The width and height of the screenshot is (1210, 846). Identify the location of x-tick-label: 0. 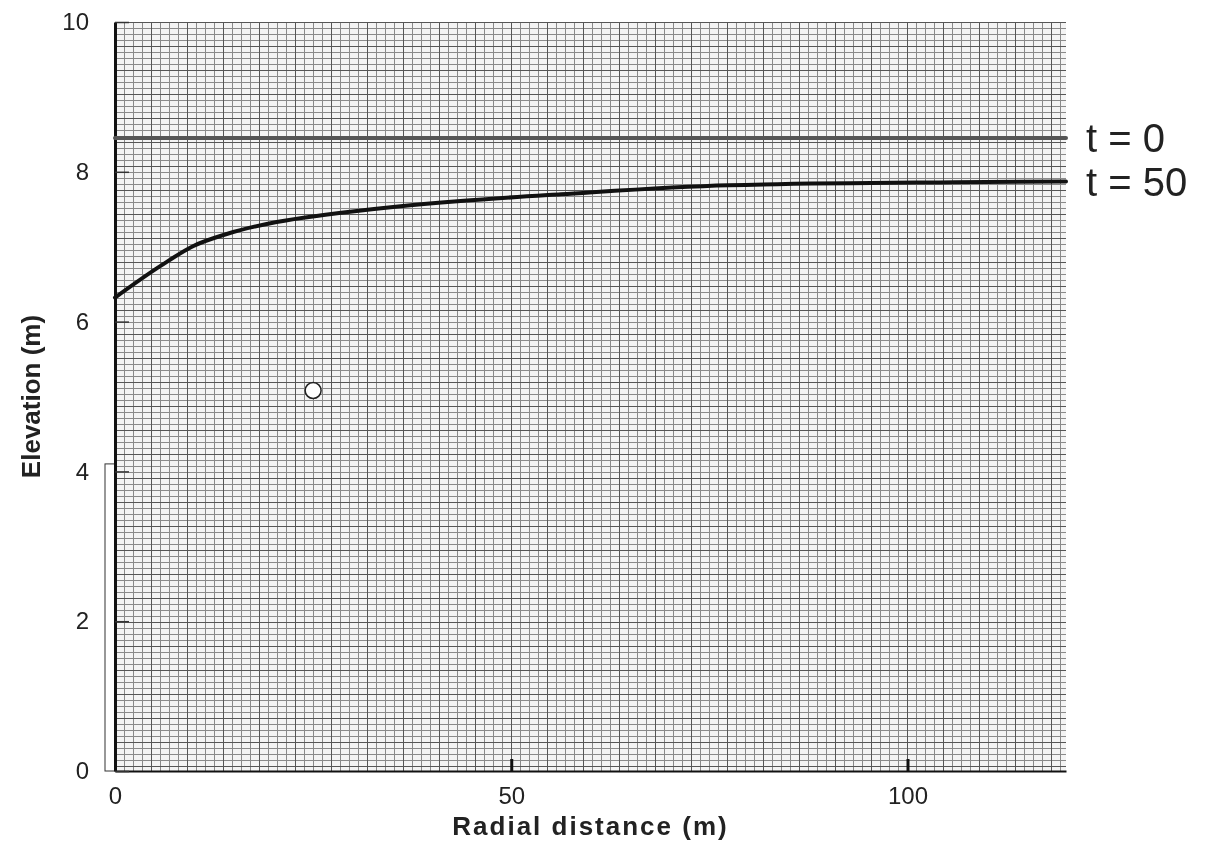
(115, 796).